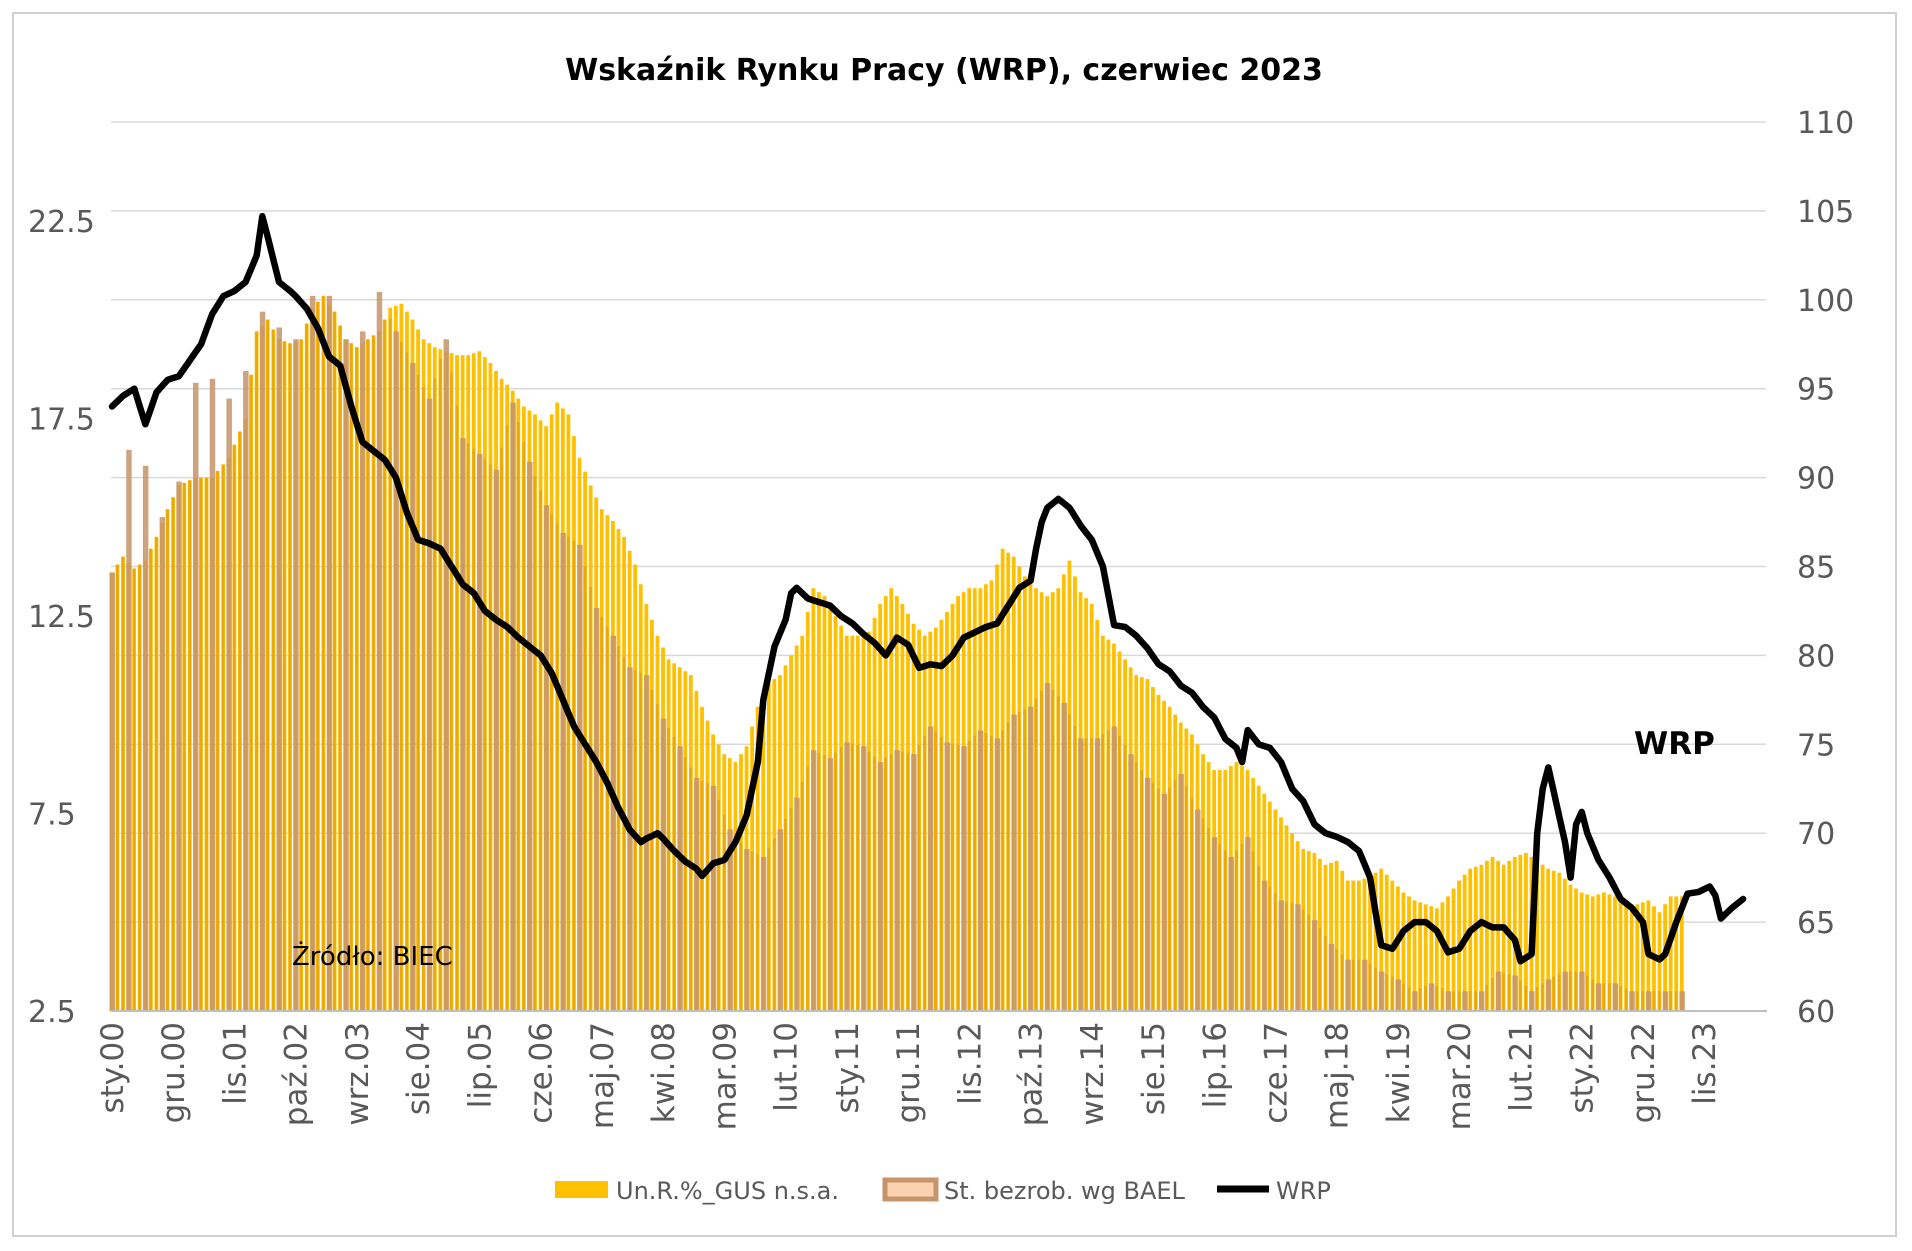  Describe the element at coordinates (1705, 1063) in the screenshot. I see `x-tick-label: lis.23` at that location.